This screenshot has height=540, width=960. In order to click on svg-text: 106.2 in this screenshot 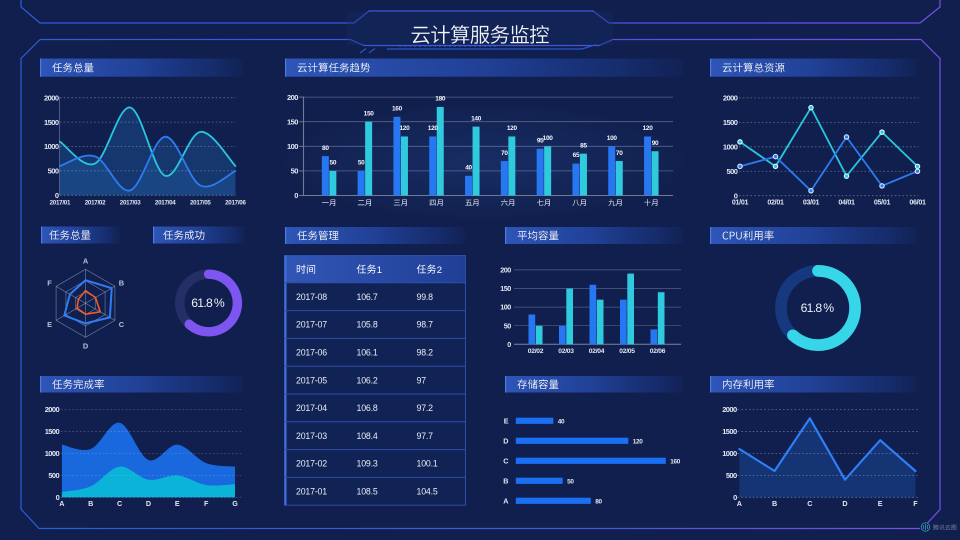, I will do `click(367, 380)`.